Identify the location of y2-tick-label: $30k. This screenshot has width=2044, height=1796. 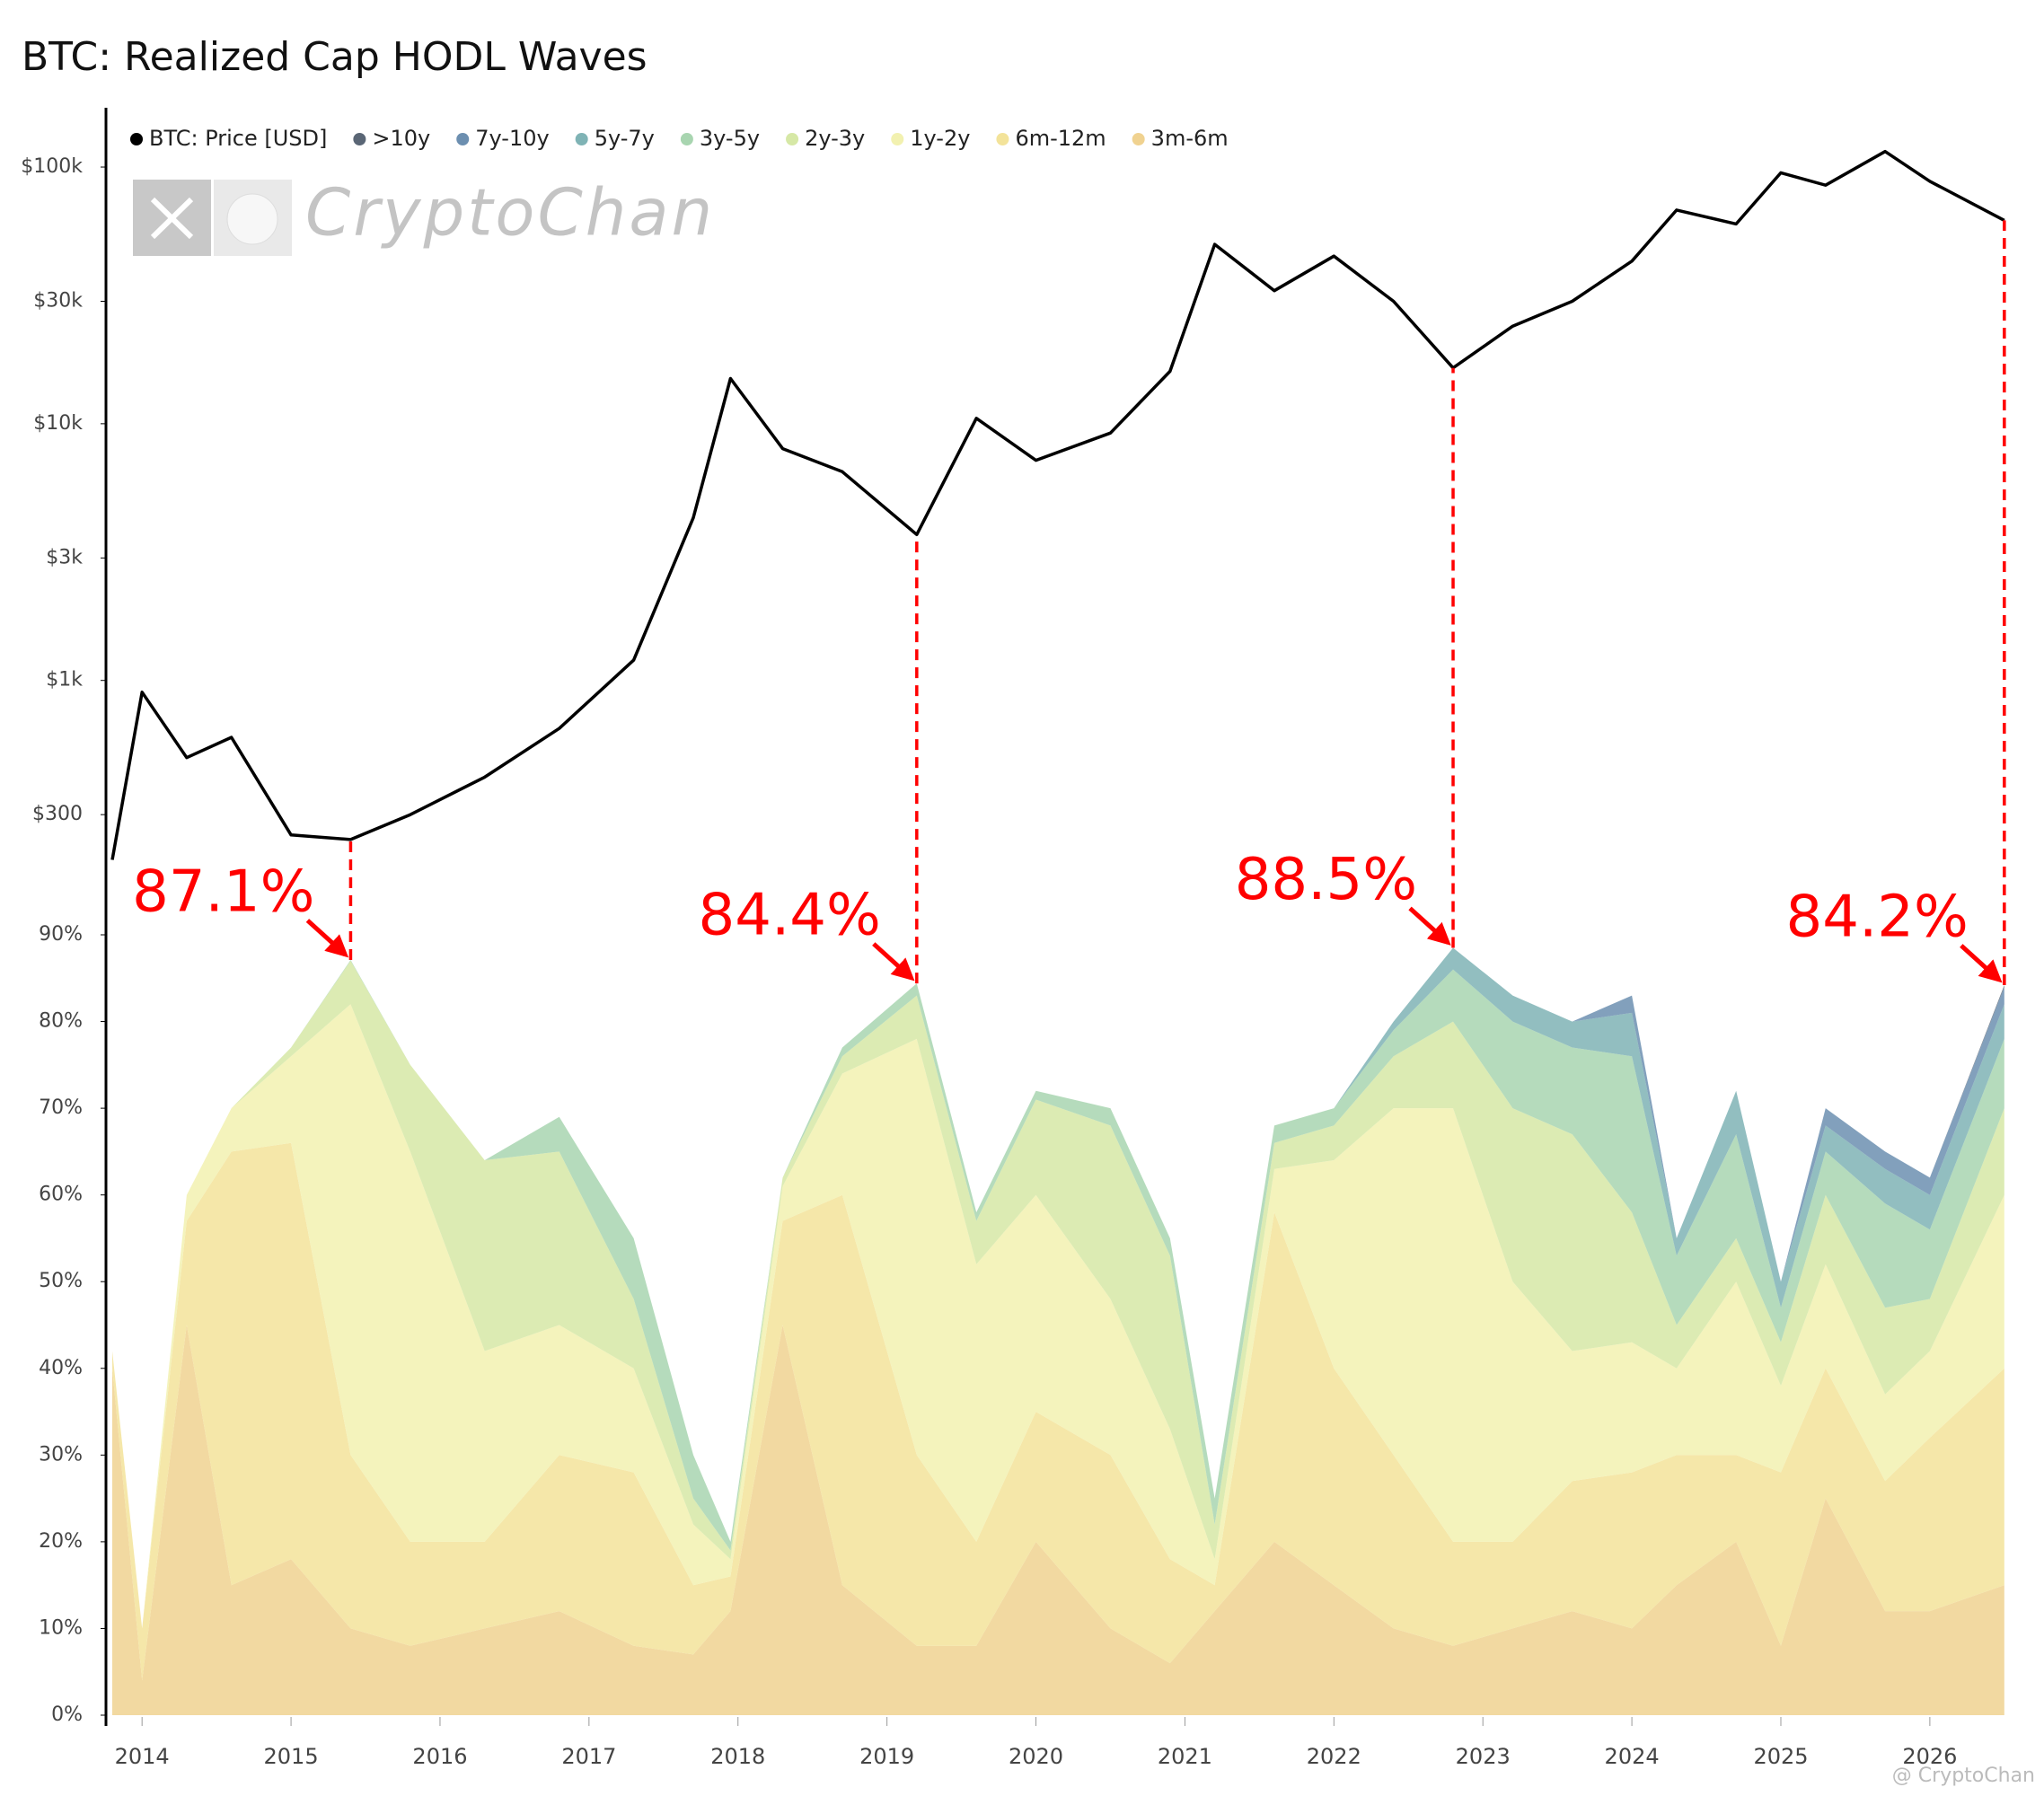
(58, 300).